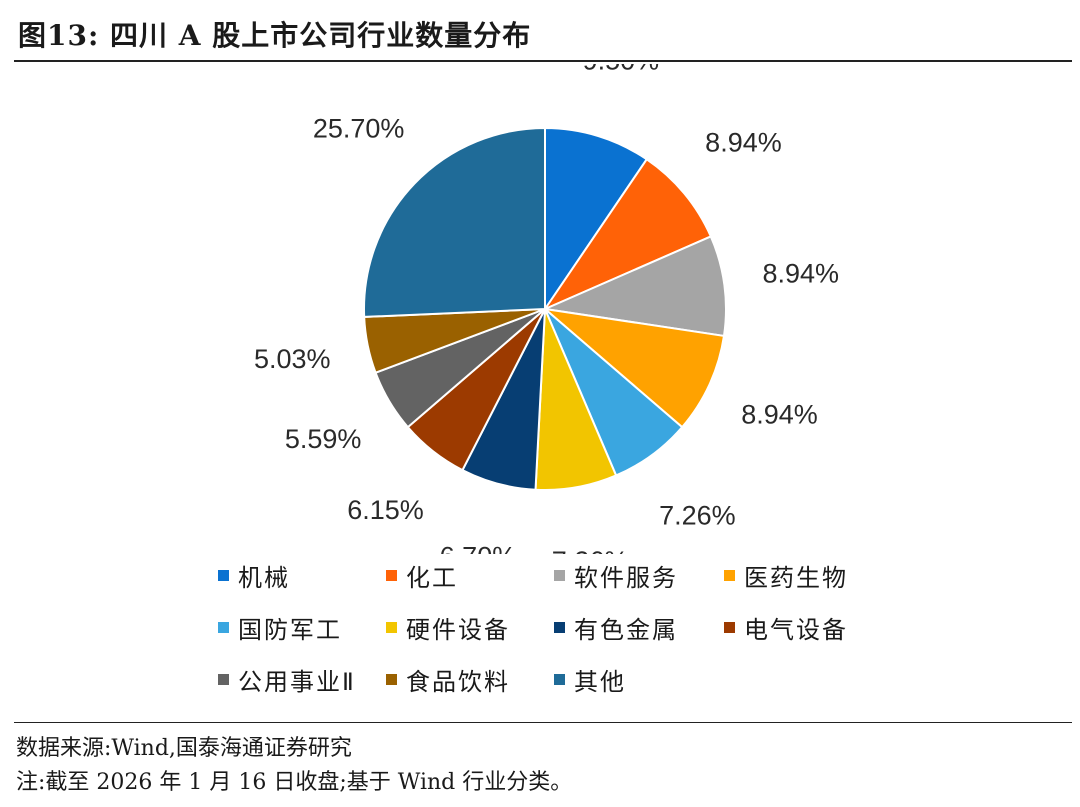  I want to click on chart-legend: 机械 化工 软件服务 医药生物国防军工 硬件设备 有色金属 电气设备公用事业Ⅱ 食品饮料 其他, so click(568, 628).